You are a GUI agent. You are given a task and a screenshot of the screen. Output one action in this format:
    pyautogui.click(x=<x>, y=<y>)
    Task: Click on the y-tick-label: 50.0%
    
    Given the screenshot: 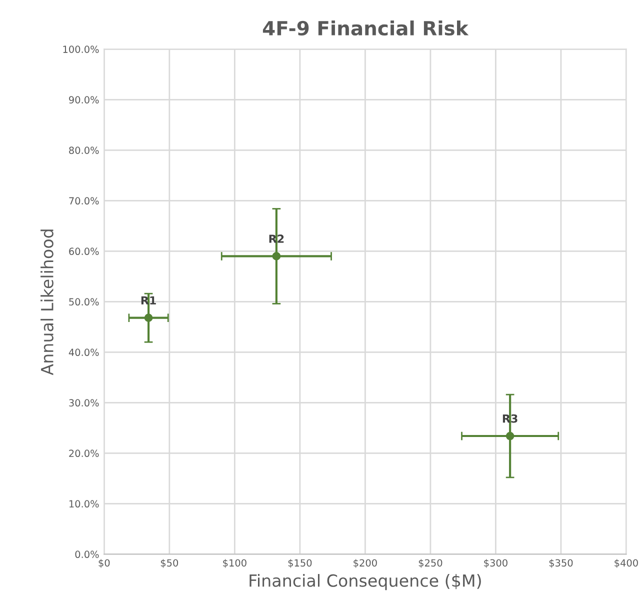 What is the action you would take?
    pyautogui.click(x=84, y=302)
    